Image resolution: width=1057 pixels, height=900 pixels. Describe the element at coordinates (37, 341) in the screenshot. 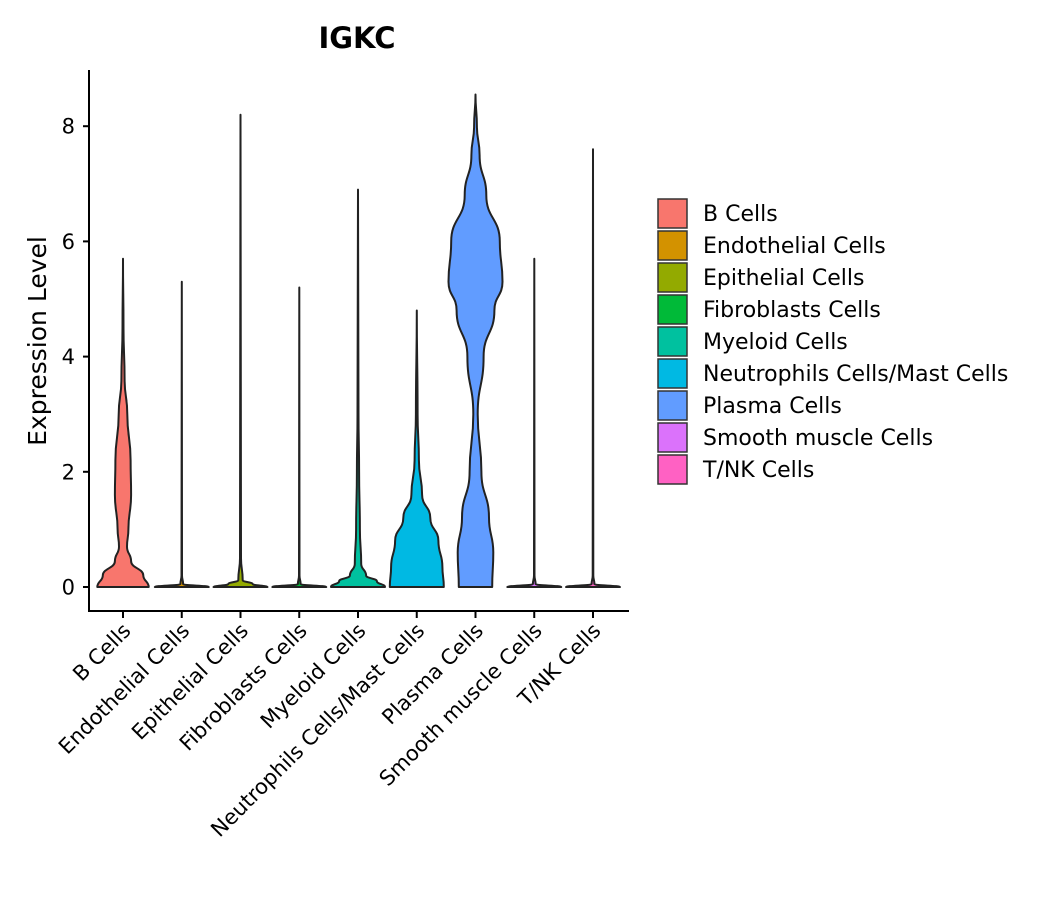

I see `y-axis-title: Expression Level` at that location.